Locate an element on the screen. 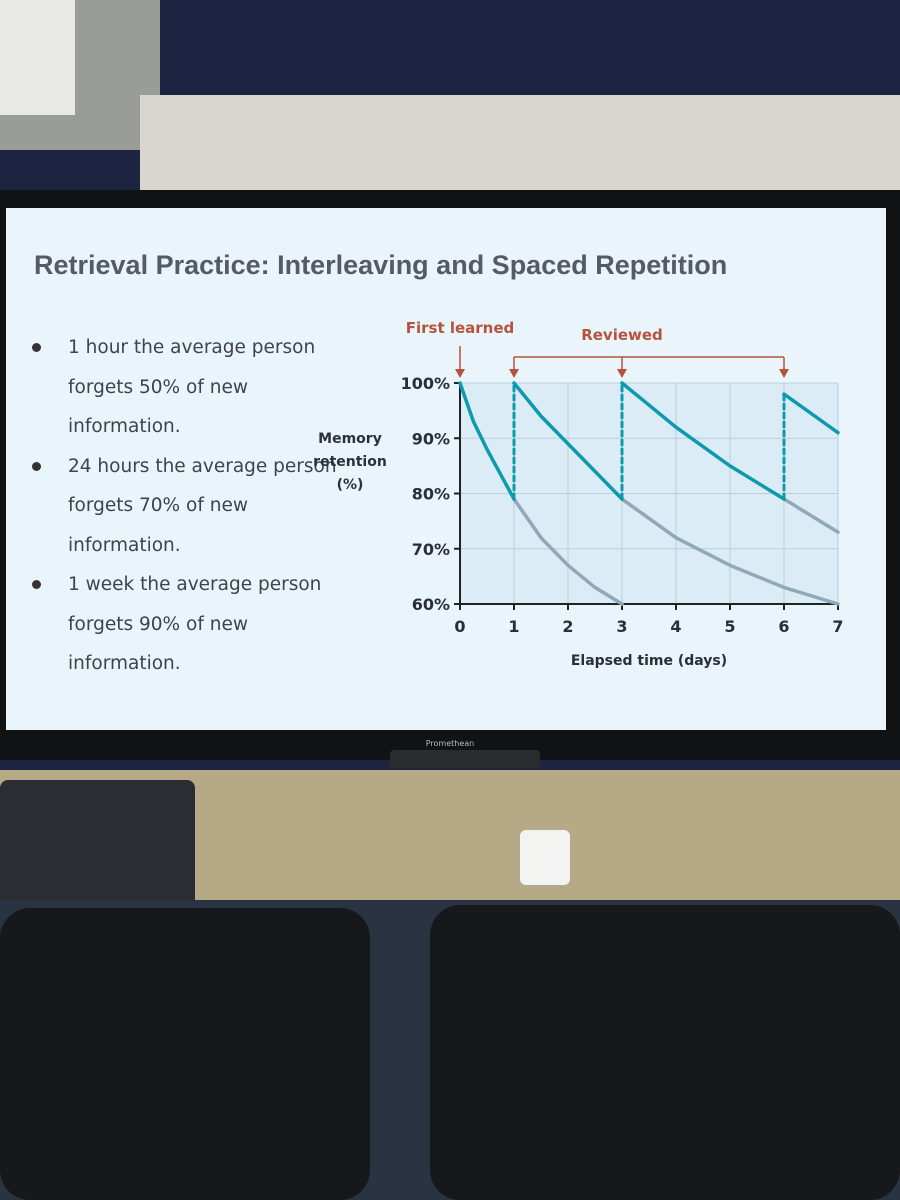  brand: Promethean is located at coordinates (450, 743).